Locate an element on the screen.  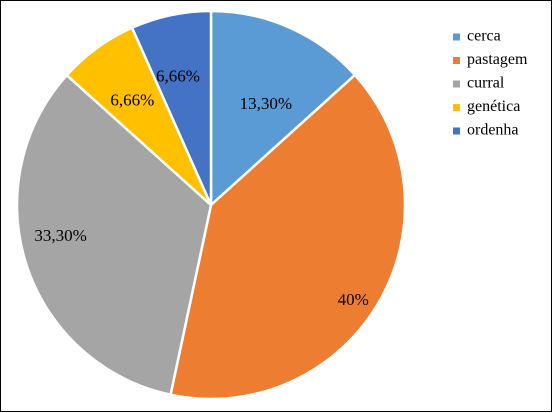
data-label-curral: 33,30% is located at coordinates (60, 235).